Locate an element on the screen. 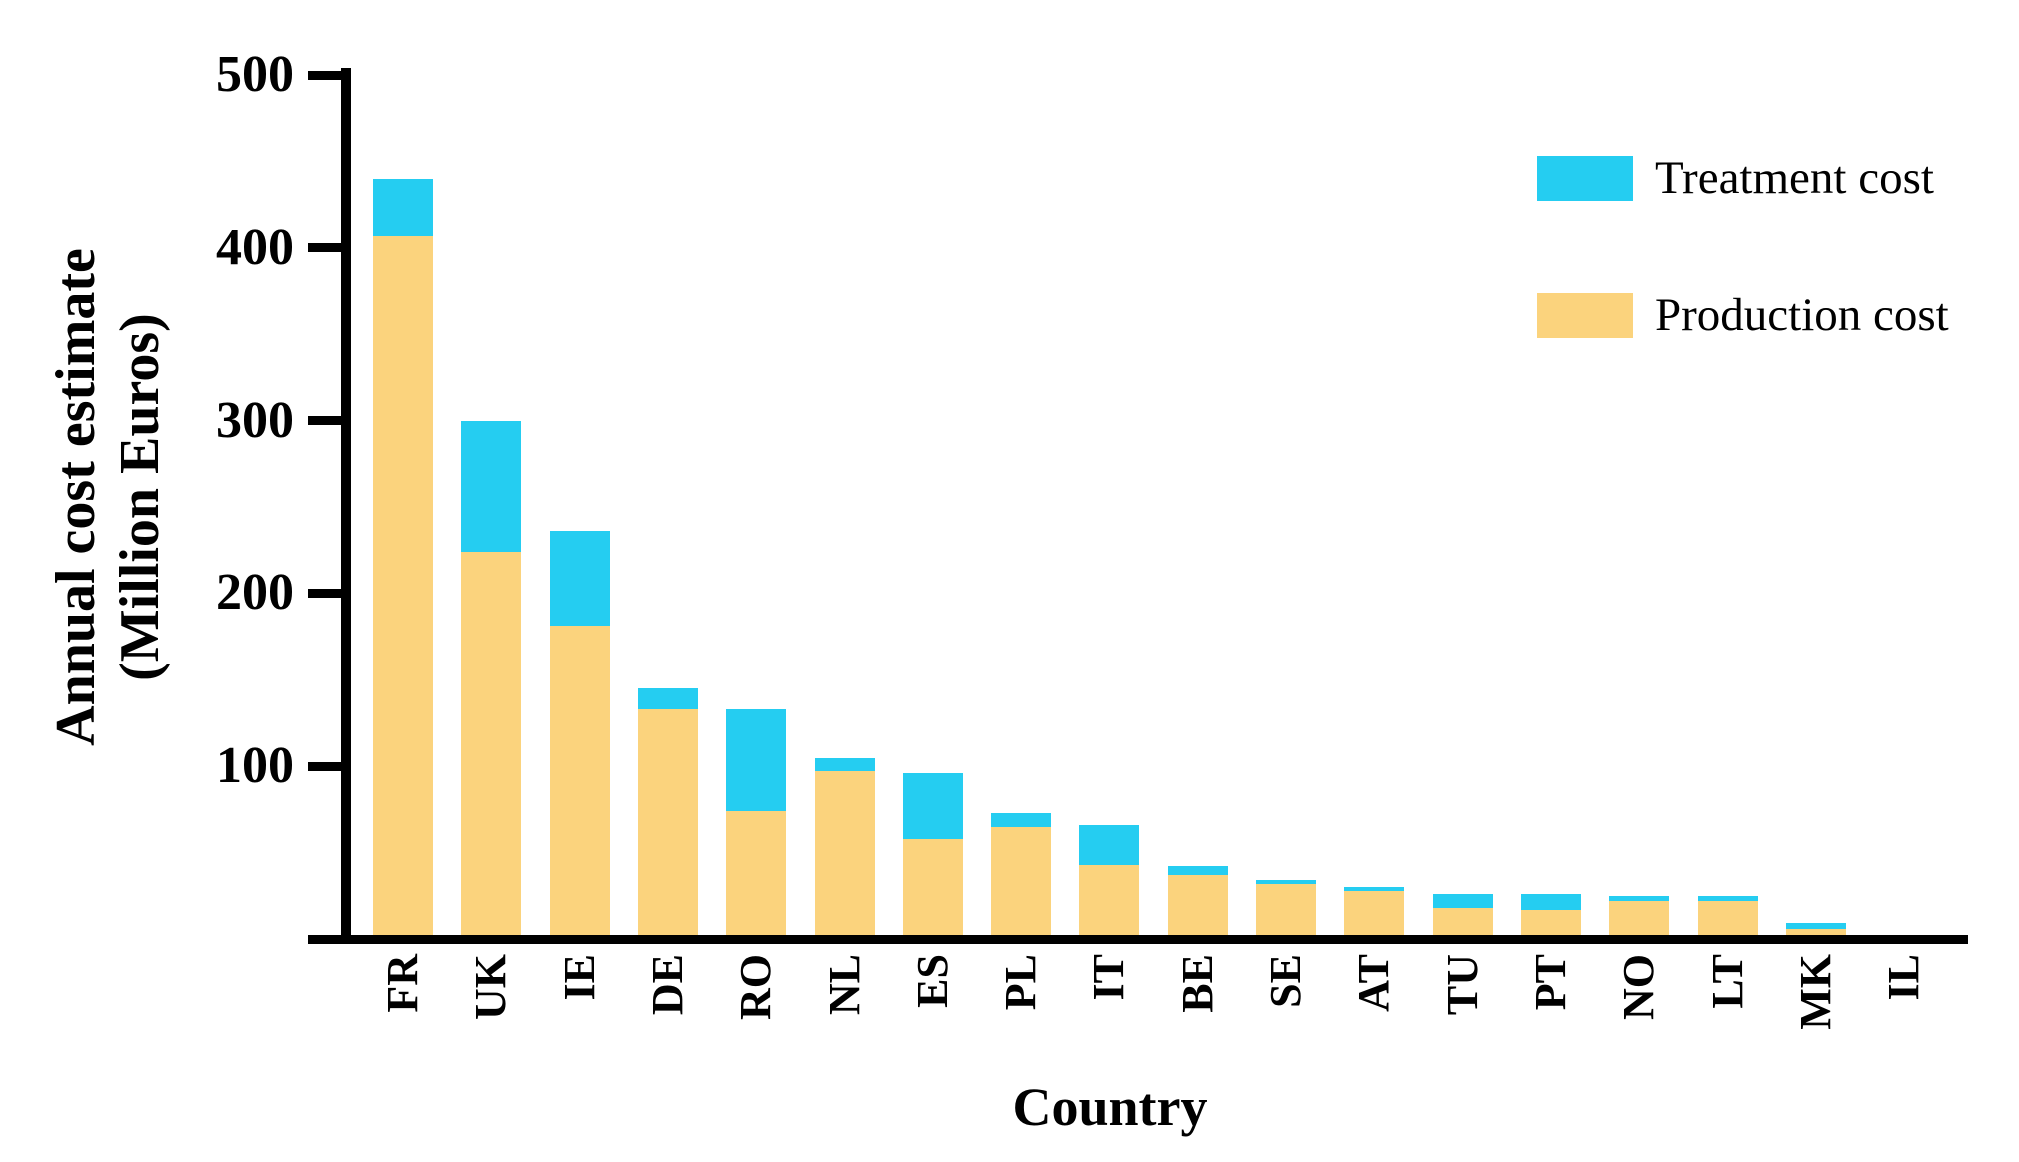 The width and height of the screenshot is (2019, 1162). bar-segment-treatment-IE is located at coordinates (579, 579).